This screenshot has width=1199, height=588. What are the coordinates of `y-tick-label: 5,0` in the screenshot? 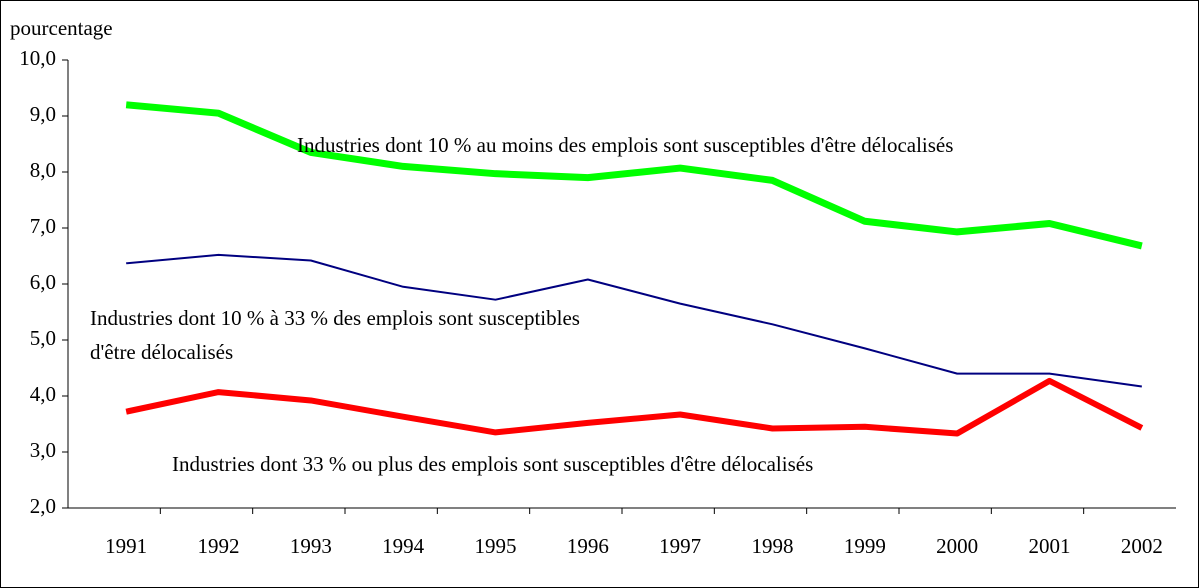 It's located at (43, 338).